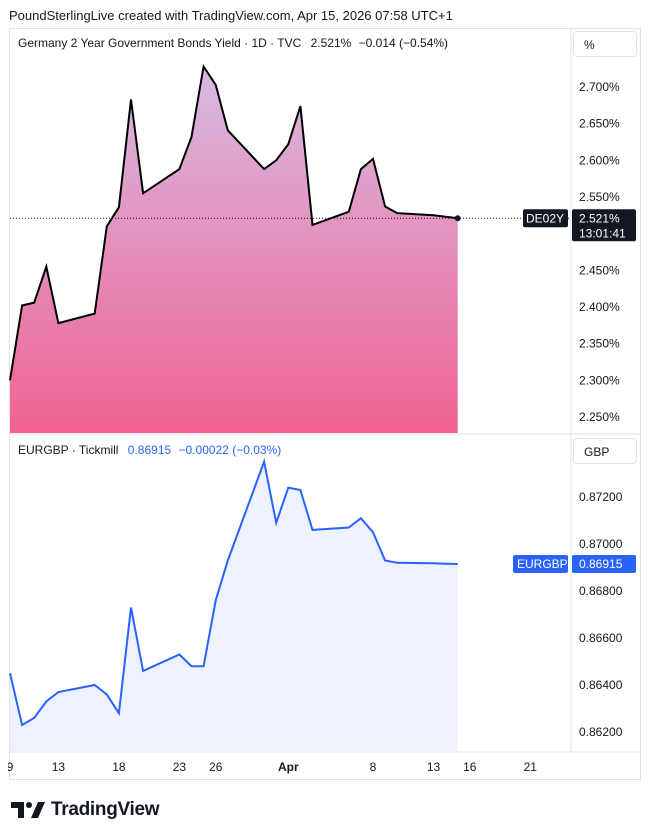 This screenshot has width=651, height=840. What do you see at coordinates (605, 44) in the screenshot?
I see `de02y-unit-button: %` at bounding box center [605, 44].